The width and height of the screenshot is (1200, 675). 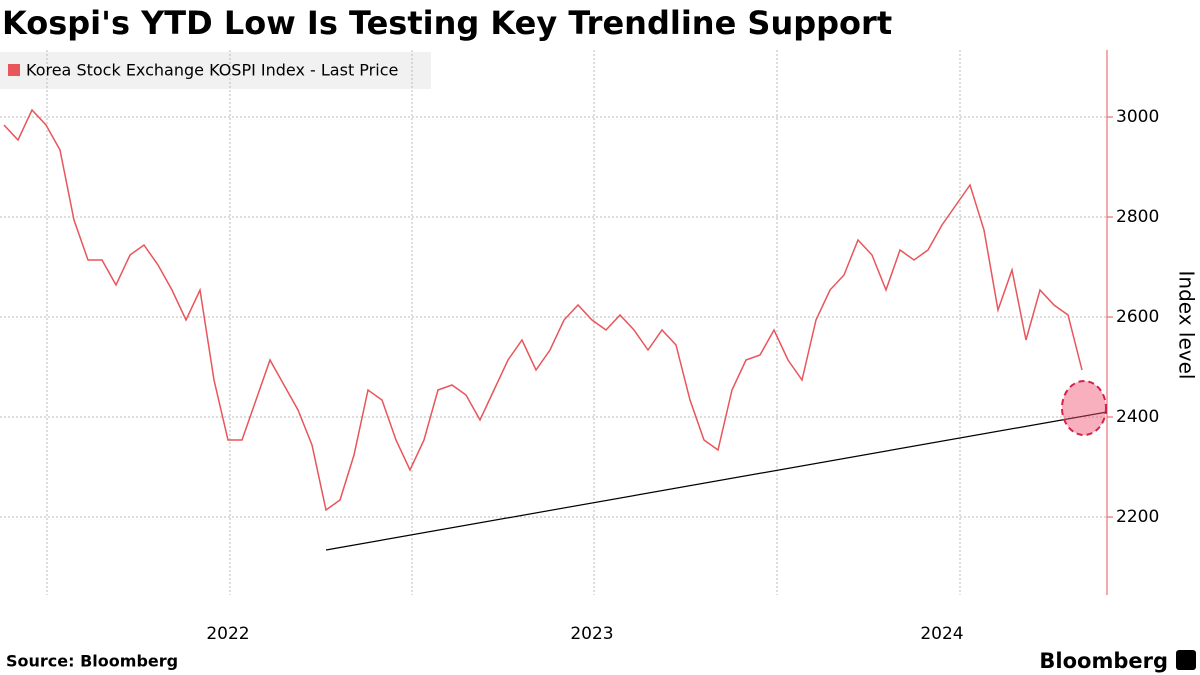 What do you see at coordinates (227, 634) in the screenshot?
I see `x-tick-label: 2022` at bounding box center [227, 634].